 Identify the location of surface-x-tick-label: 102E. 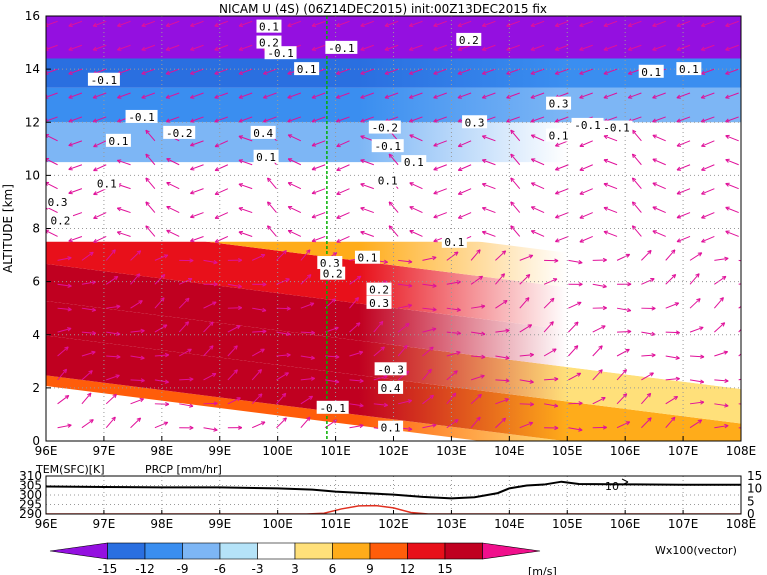
(393, 524).